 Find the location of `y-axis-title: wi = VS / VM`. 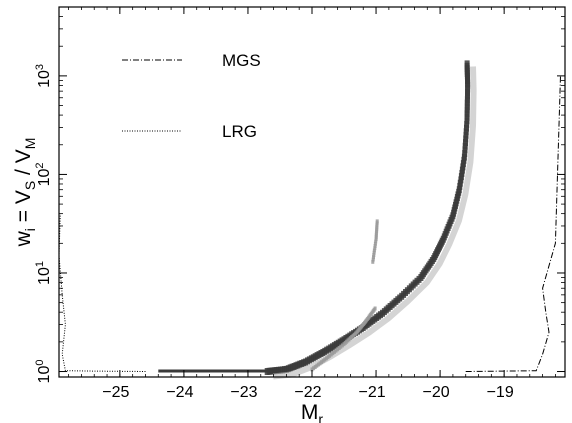

y-axis-title: wi = VS / VM is located at coordinates (25, 193).